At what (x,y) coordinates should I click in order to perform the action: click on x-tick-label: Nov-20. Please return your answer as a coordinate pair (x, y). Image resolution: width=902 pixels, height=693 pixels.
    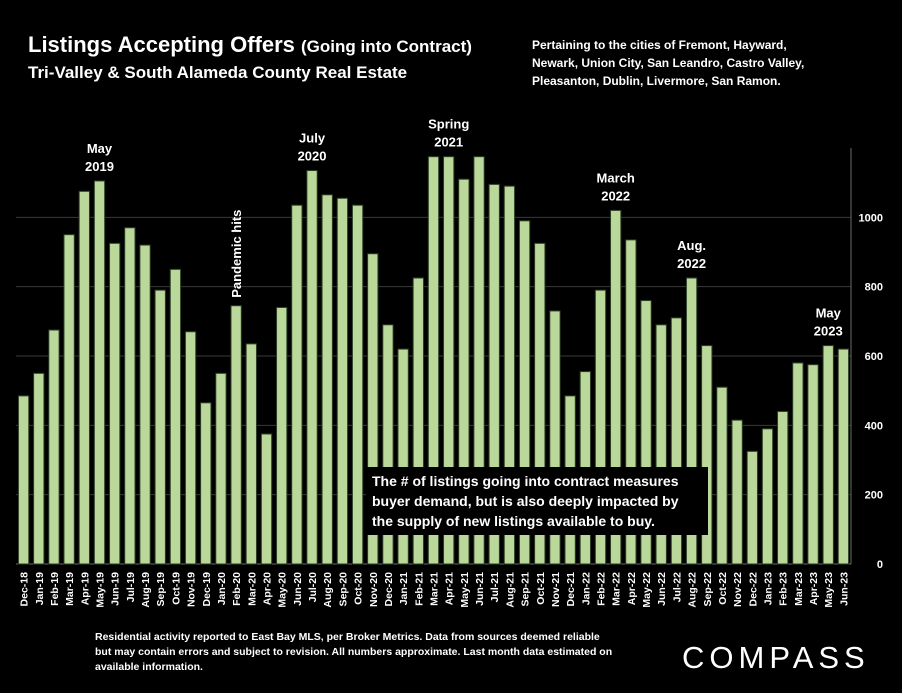
    Looking at the image, I should click on (374, 589).